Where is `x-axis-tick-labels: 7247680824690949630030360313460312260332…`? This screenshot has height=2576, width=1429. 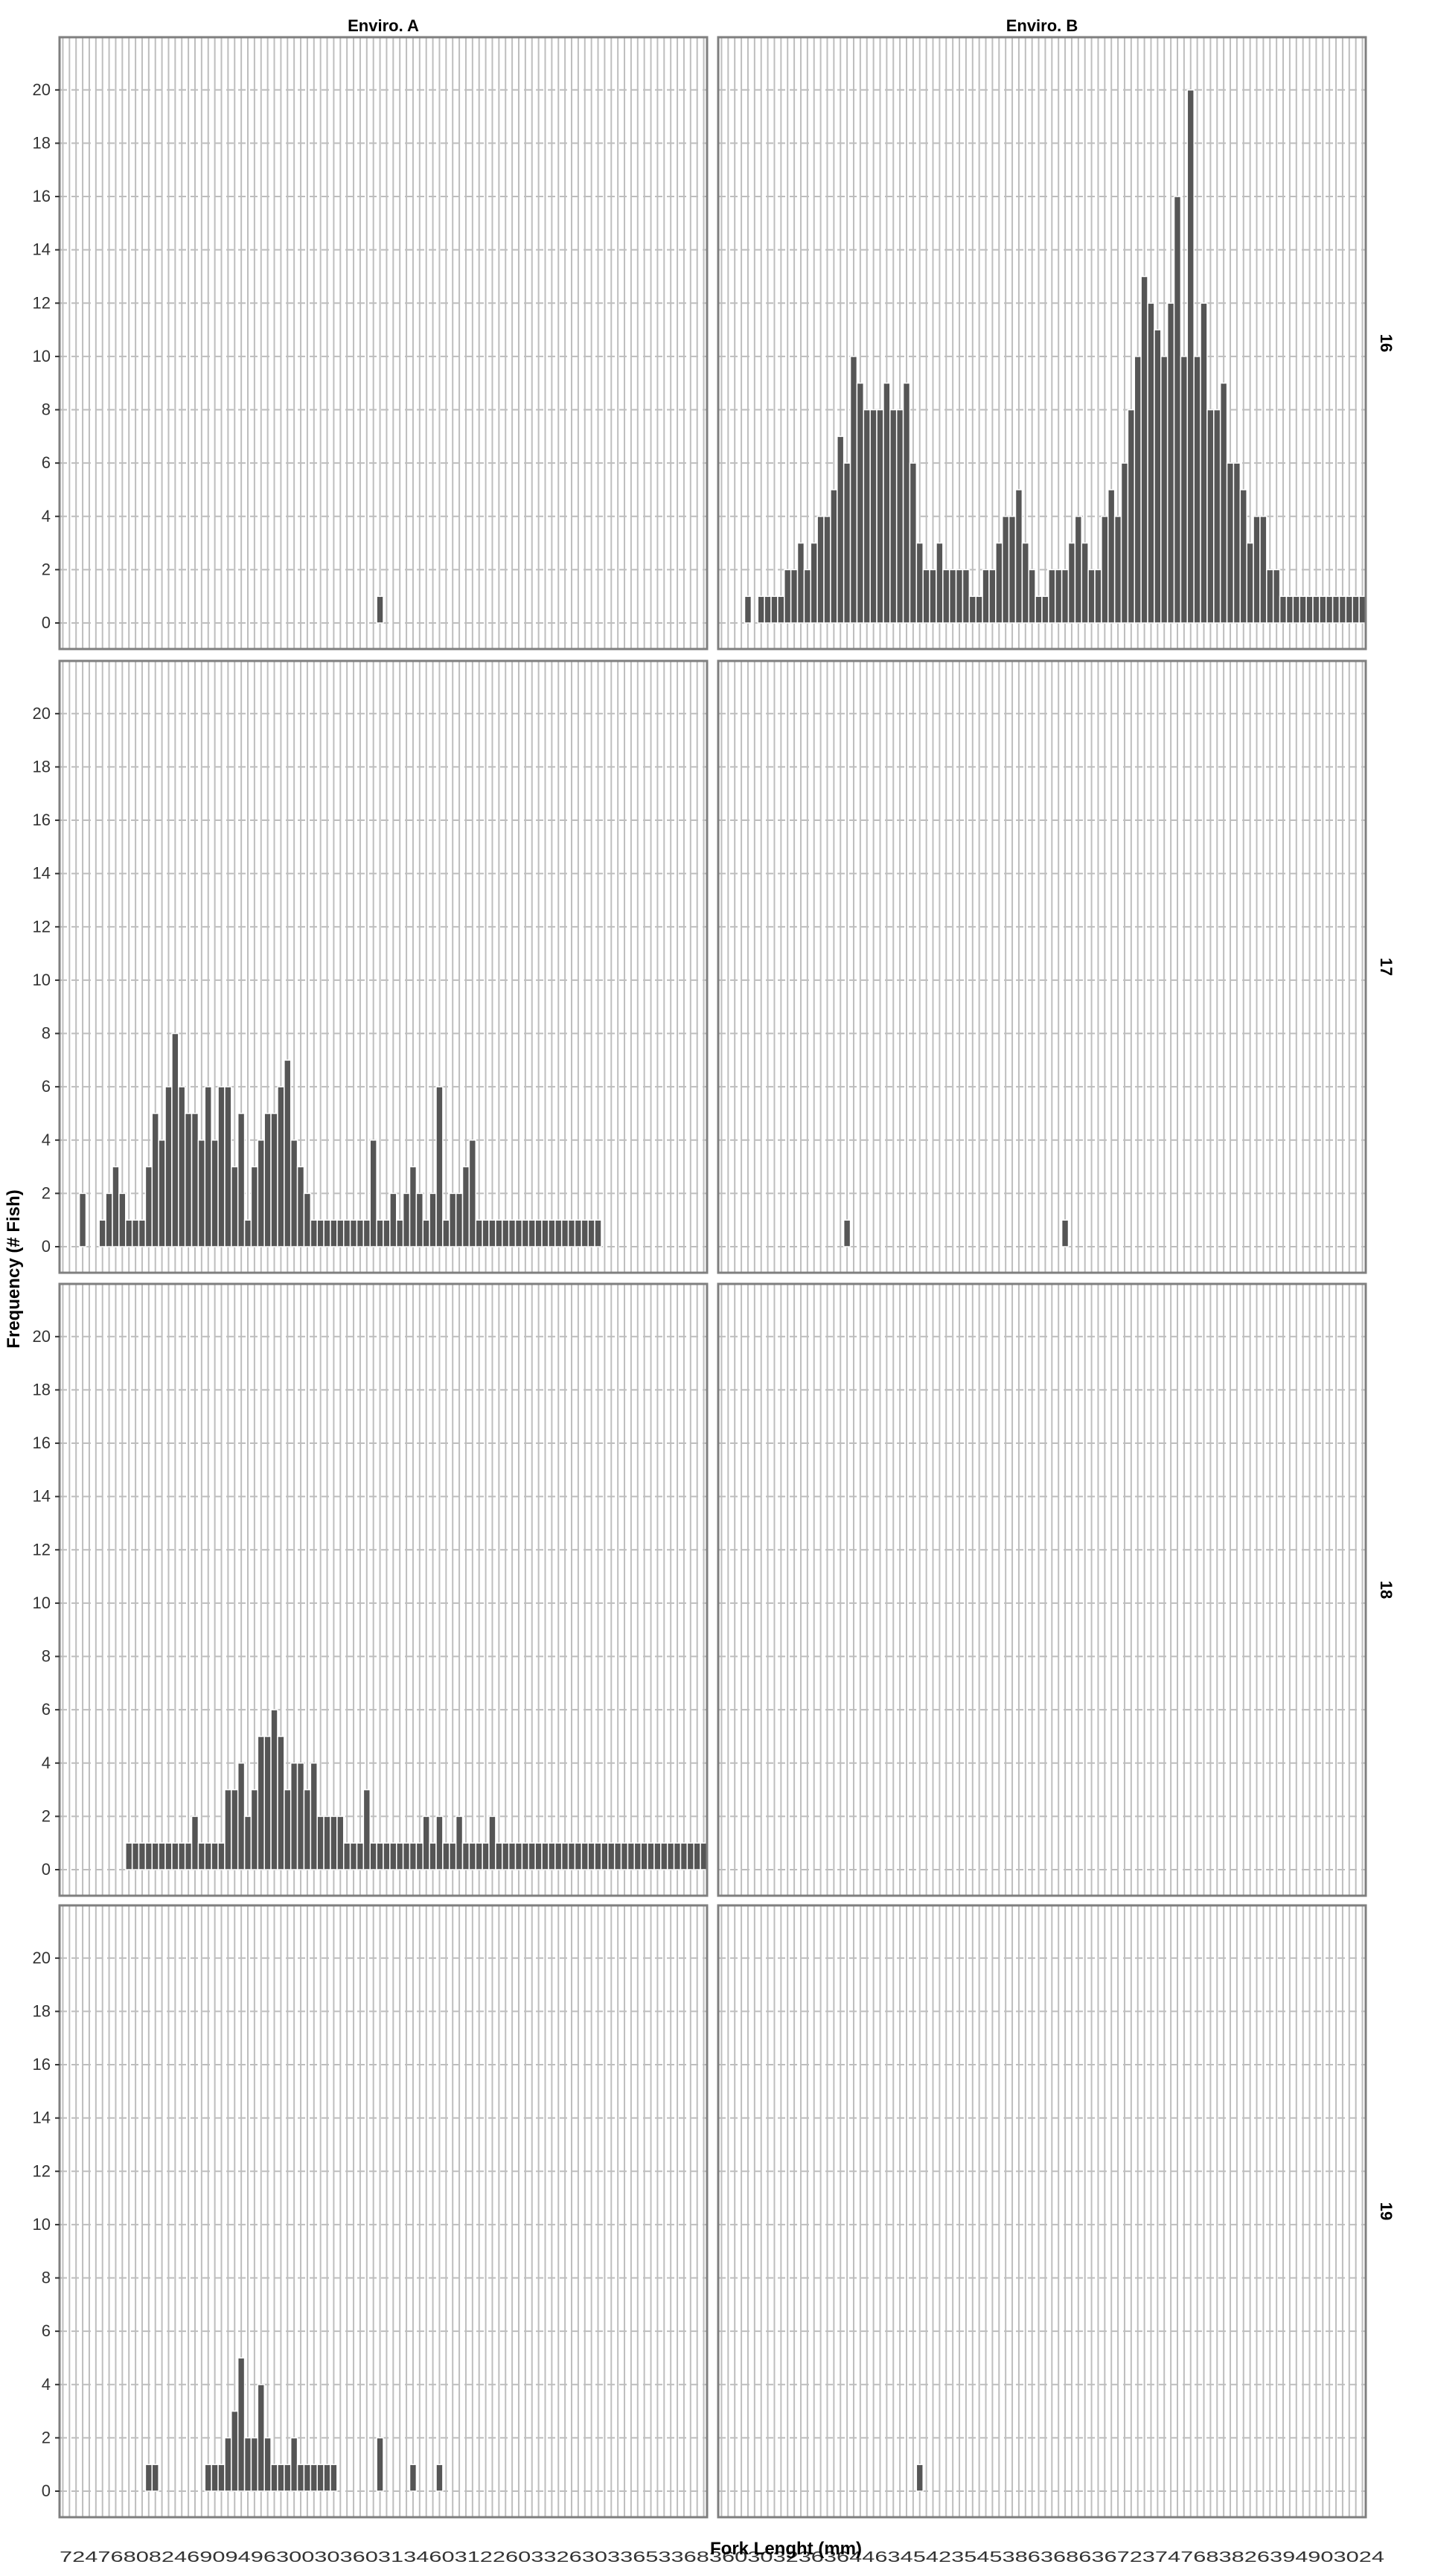 x-axis-tick-labels: 7247680824690949630030360313460312260332… is located at coordinates (722, 2557).